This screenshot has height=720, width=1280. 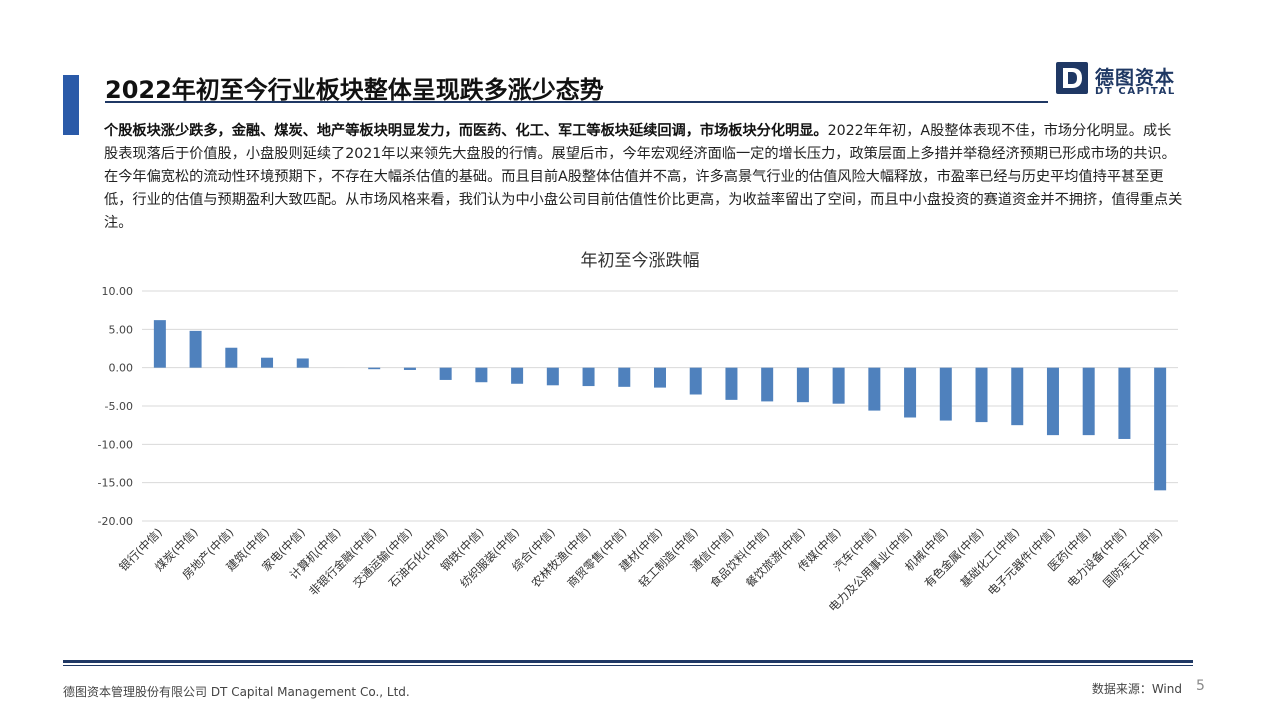 I want to click on data-source-note: 数据来源：Wind, so click(x=1136, y=689).